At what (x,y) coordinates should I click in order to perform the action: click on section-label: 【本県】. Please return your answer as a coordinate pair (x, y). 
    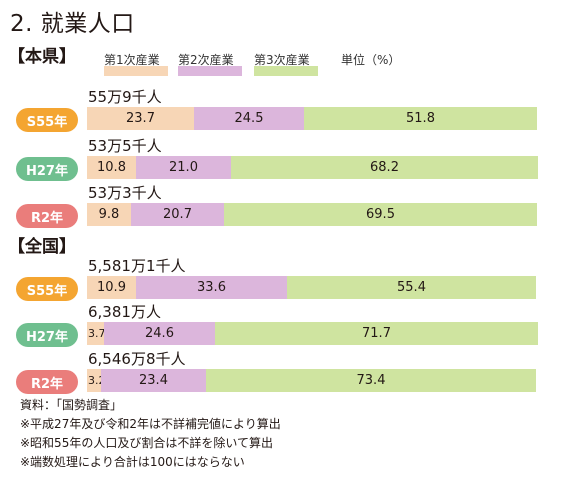
    Looking at the image, I should click on (42, 57).